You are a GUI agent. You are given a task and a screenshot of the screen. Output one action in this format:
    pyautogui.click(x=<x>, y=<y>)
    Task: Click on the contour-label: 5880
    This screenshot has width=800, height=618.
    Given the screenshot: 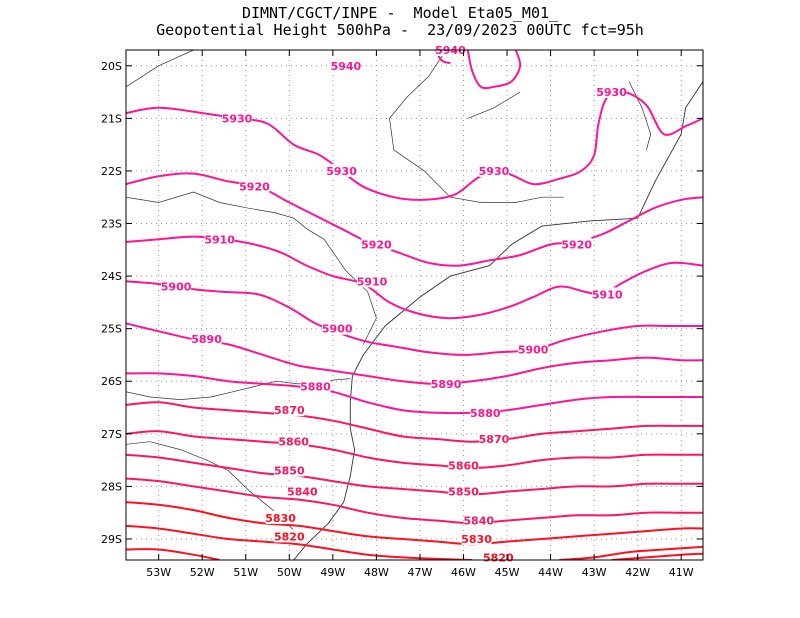 What is the action you would take?
    pyautogui.click(x=485, y=413)
    